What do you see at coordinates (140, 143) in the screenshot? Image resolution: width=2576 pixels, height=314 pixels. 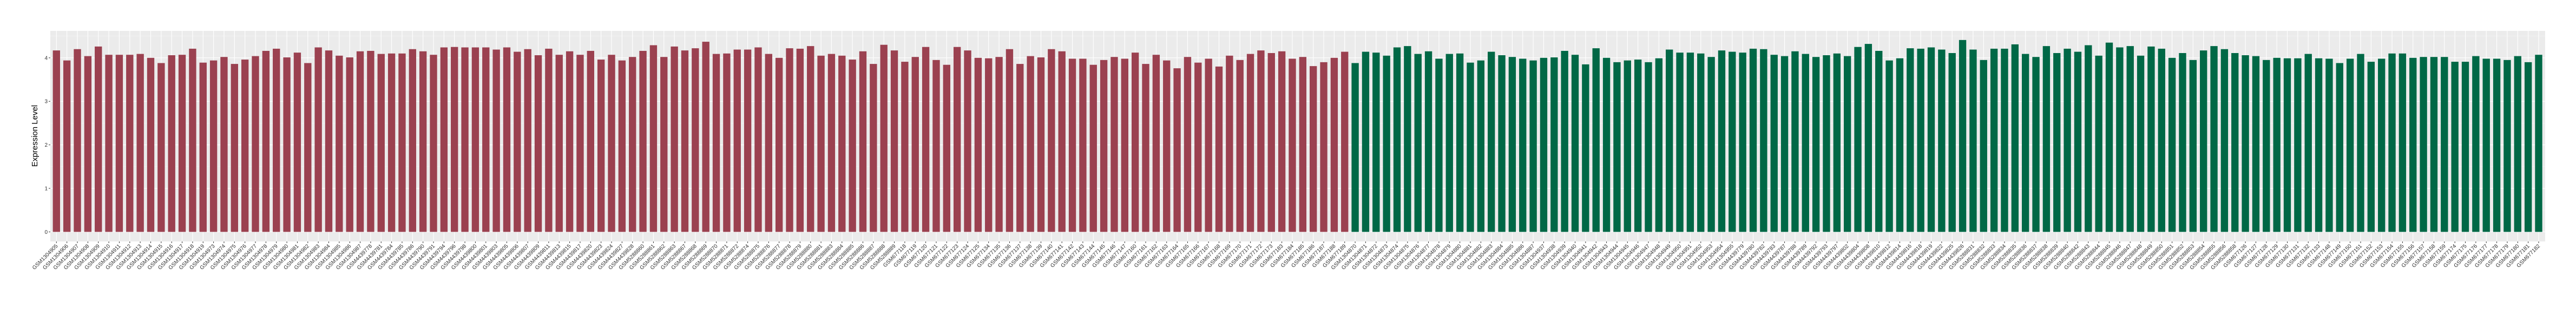 I see `bar-GSM1304913` at bounding box center [140, 143].